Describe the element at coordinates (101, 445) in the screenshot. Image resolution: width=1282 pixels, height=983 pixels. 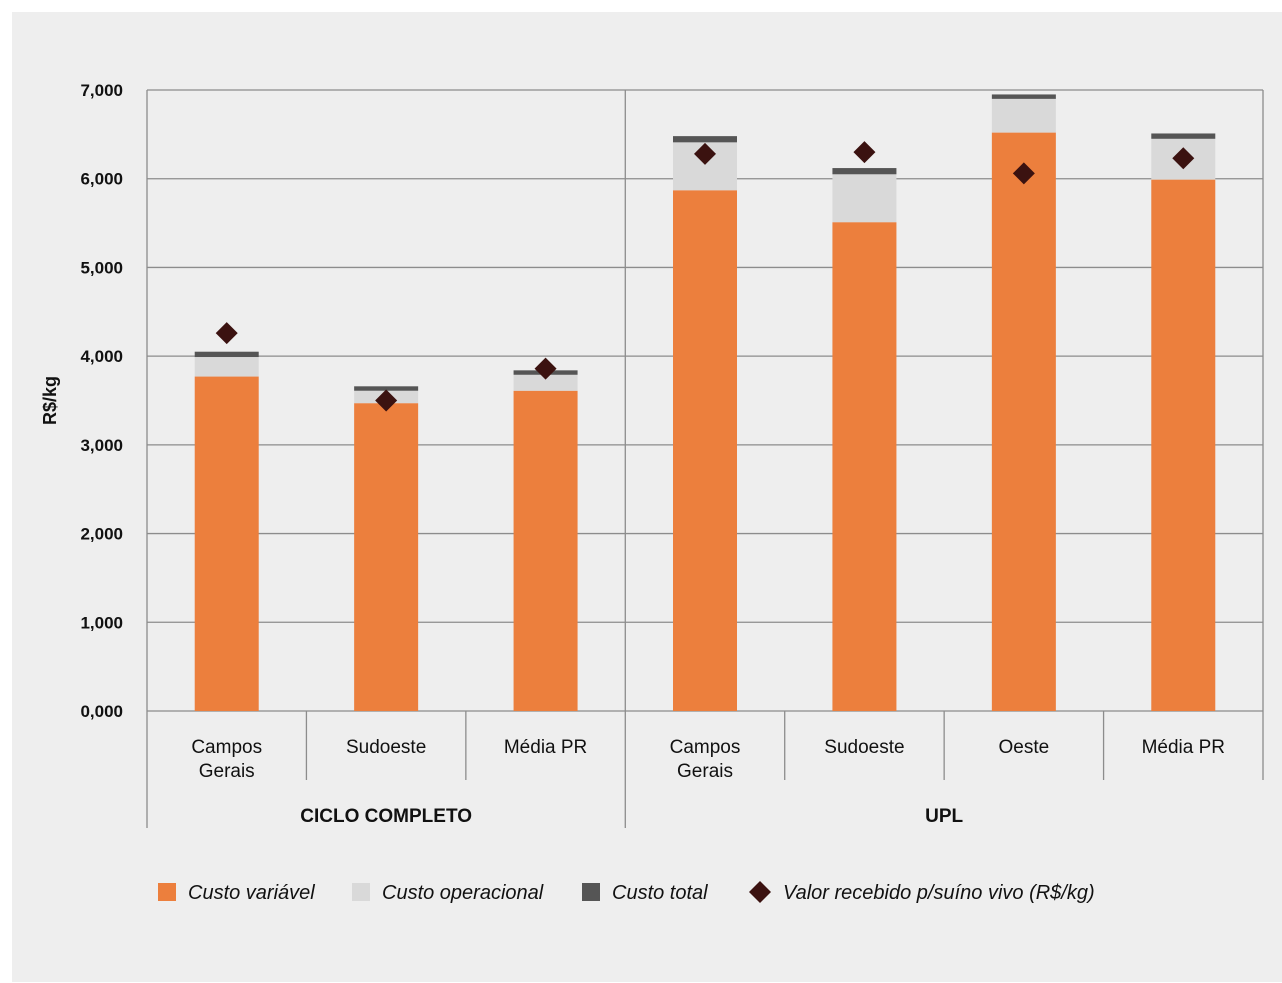
I see `y-tick-label: 3,000` at that location.